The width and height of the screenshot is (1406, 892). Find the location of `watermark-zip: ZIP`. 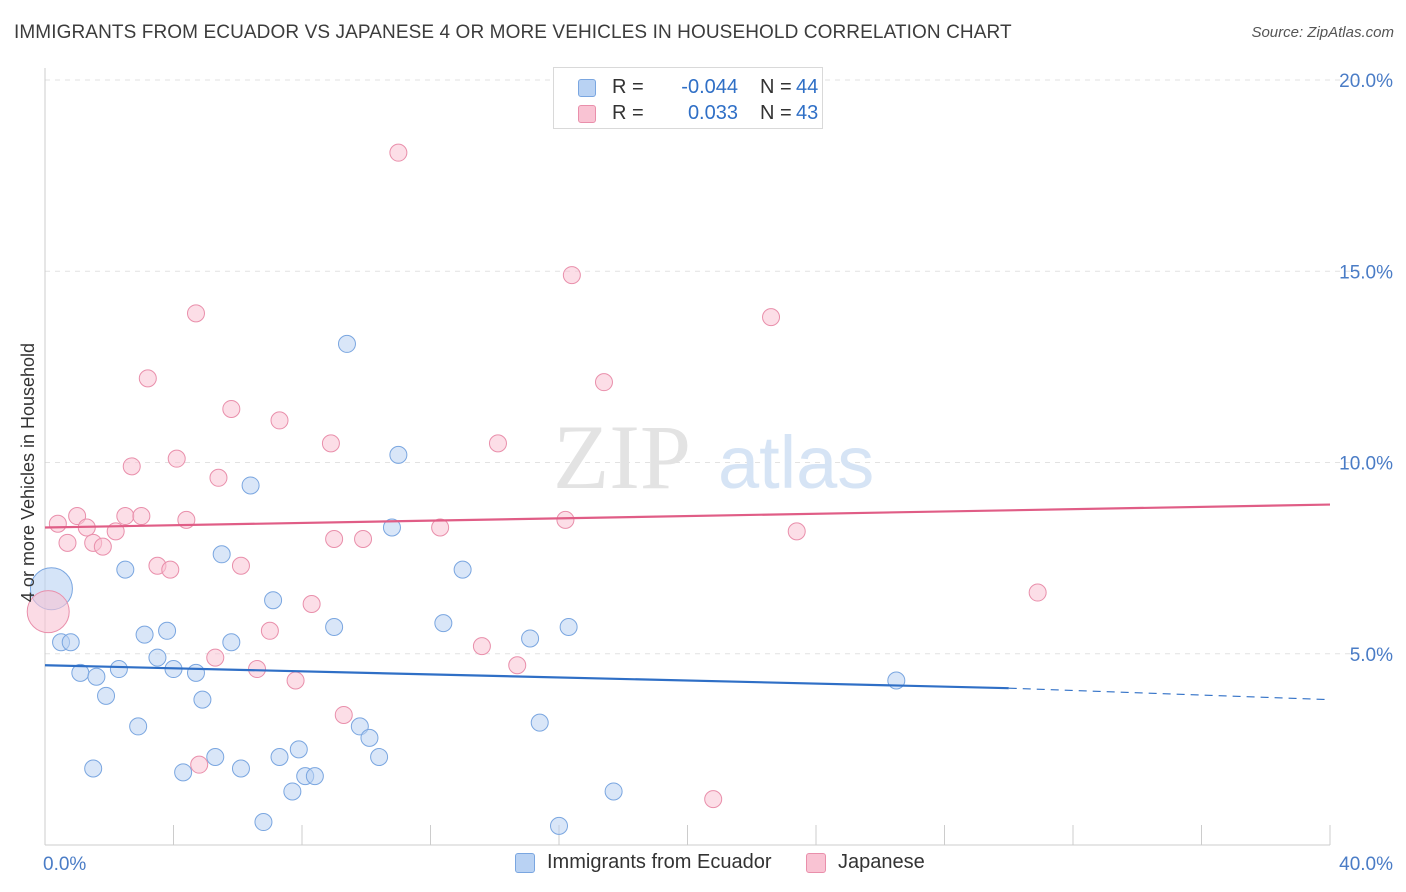

watermark-zip: ZIP is located at coordinates (622, 457).